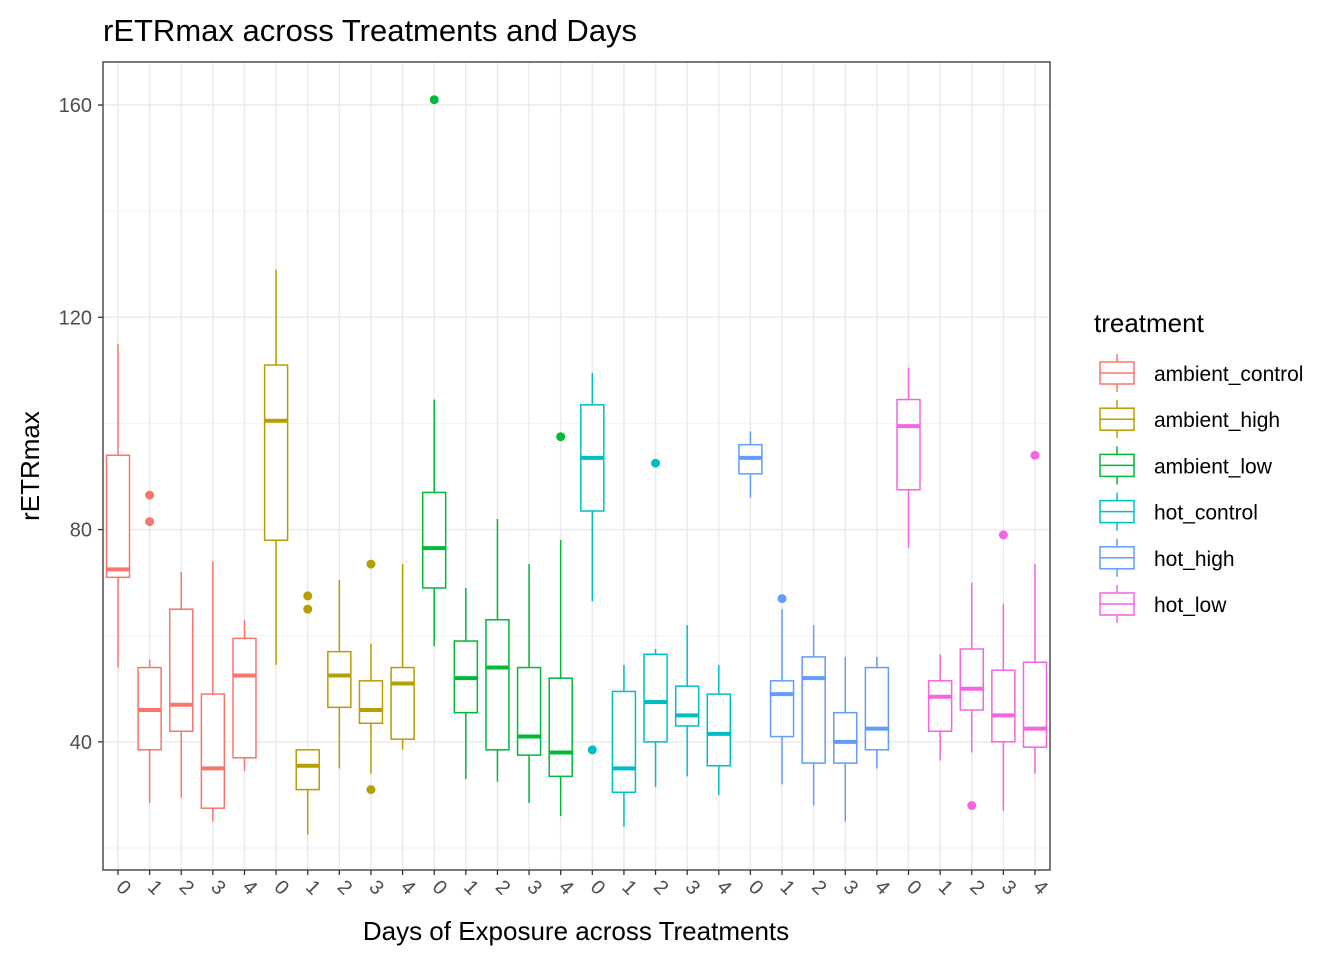  I want to click on chart-title: rETRmax across Treatments and Days, so click(370, 30).